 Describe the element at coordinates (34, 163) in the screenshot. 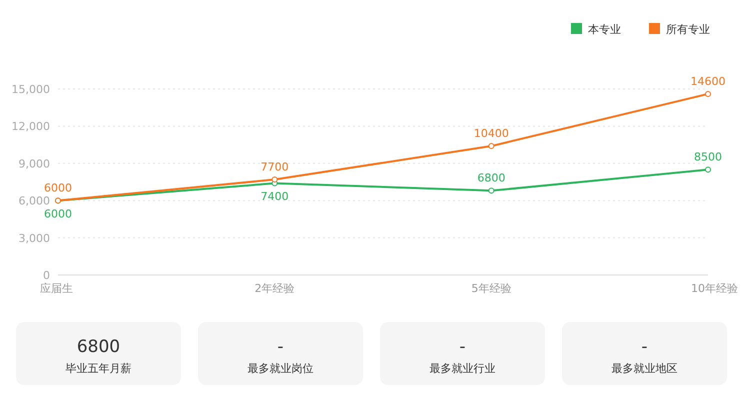

I see `y-tick-label: 9,000` at that location.